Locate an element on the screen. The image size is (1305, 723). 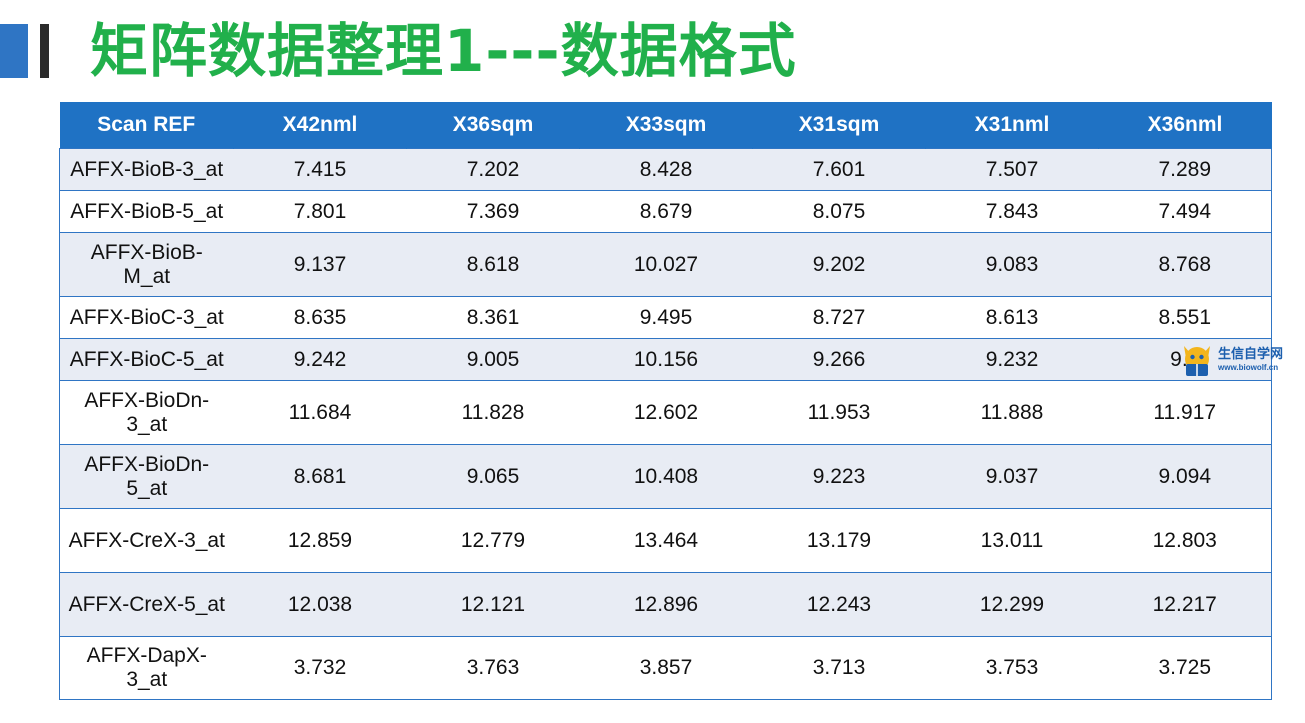
watermark-name: 生信自学网 is located at coordinates (1251, 354).